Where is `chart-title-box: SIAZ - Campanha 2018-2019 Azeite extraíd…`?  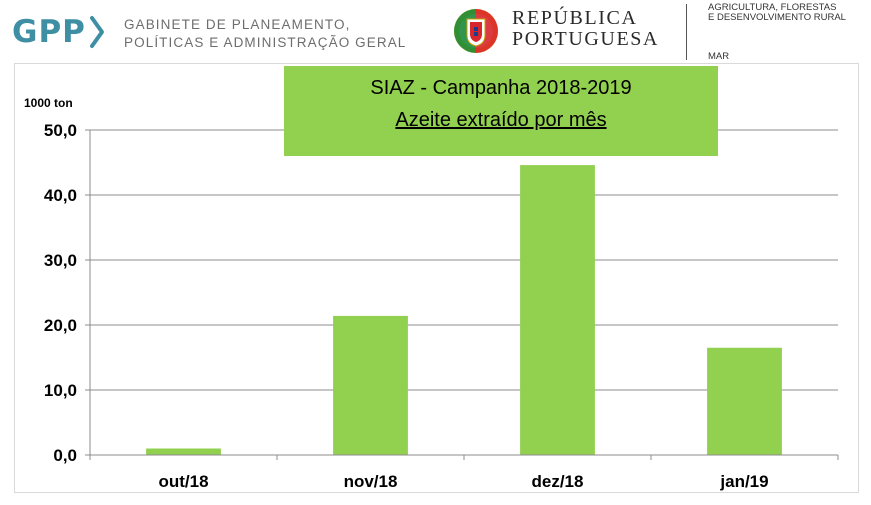 chart-title-box: SIAZ - Campanha 2018-2019 Azeite extraíd… is located at coordinates (501, 111).